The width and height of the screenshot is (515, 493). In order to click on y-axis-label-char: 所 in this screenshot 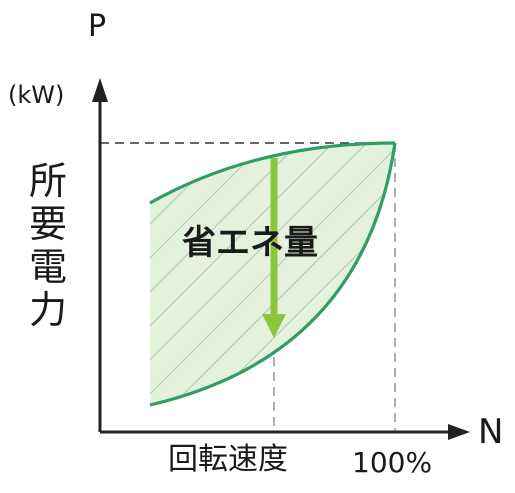, I will do `click(47, 181)`.